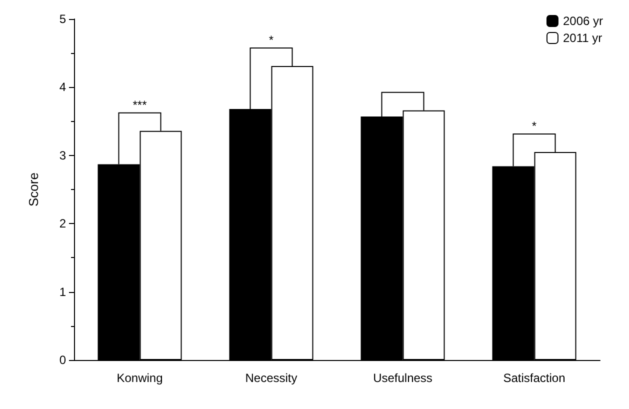 The width and height of the screenshot is (629, 409). I want to click on x-tick-label: Konwing, so click(139, 378).